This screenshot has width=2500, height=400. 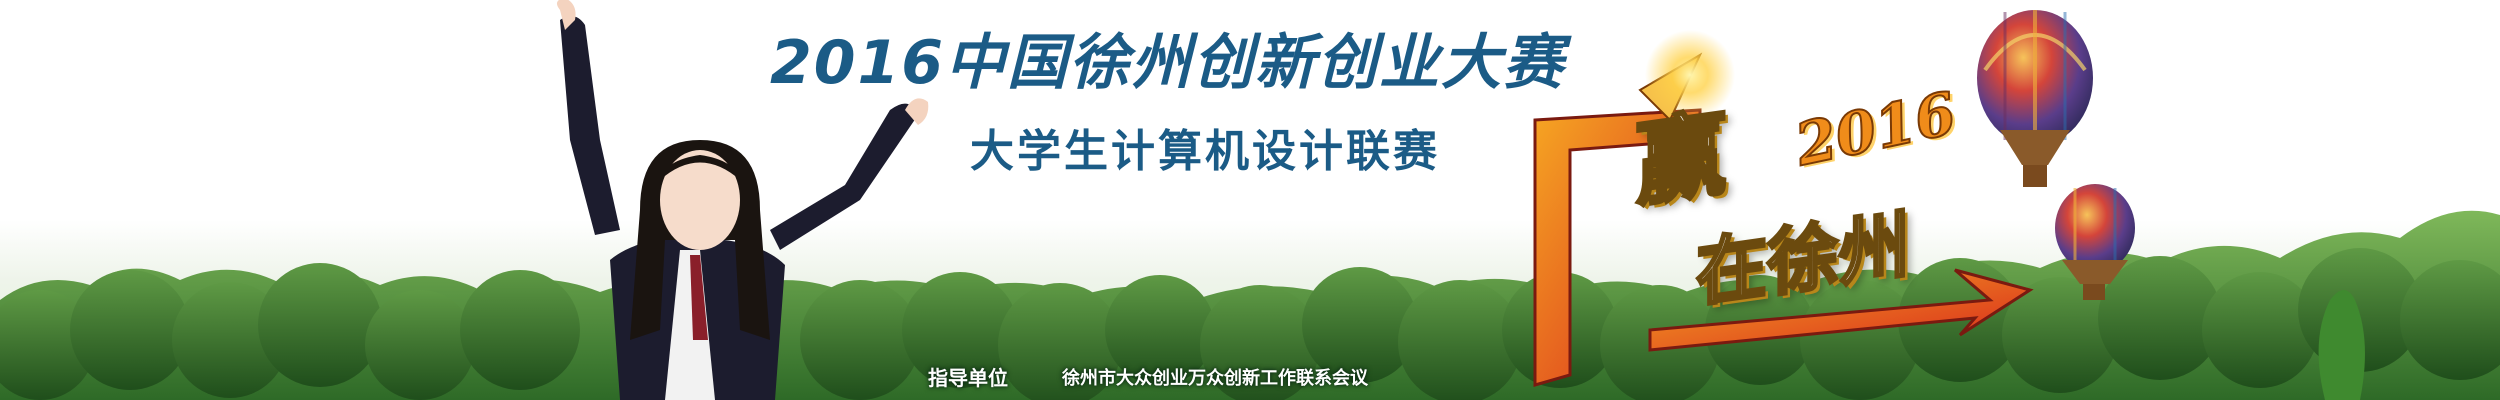 What do you see at coordinates (1167, 63) in the screenshot?
I see `page-title: 2016中国徐州创新创业大赛` at bounding box center [1167, 63].